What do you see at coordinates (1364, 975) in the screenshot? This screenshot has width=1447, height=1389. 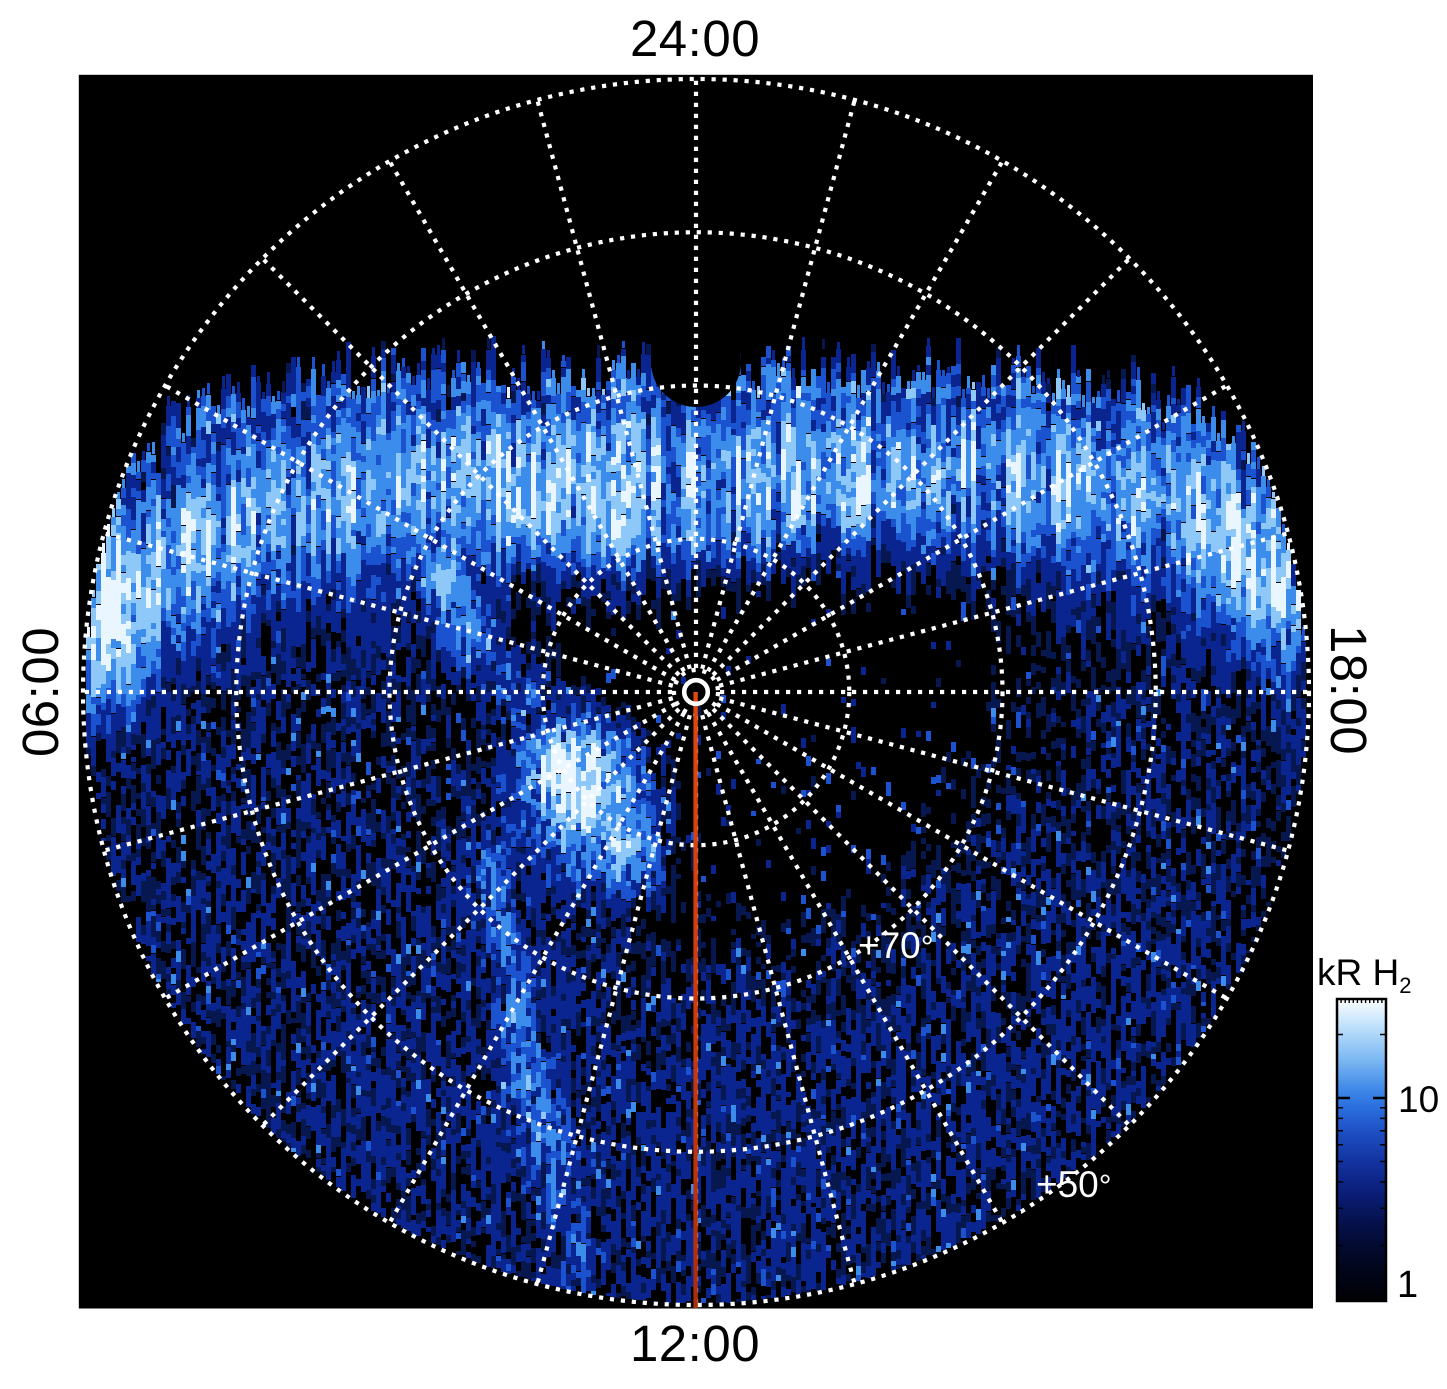 I see `svg-text: kR H2` at bounding box center [1364, 975].